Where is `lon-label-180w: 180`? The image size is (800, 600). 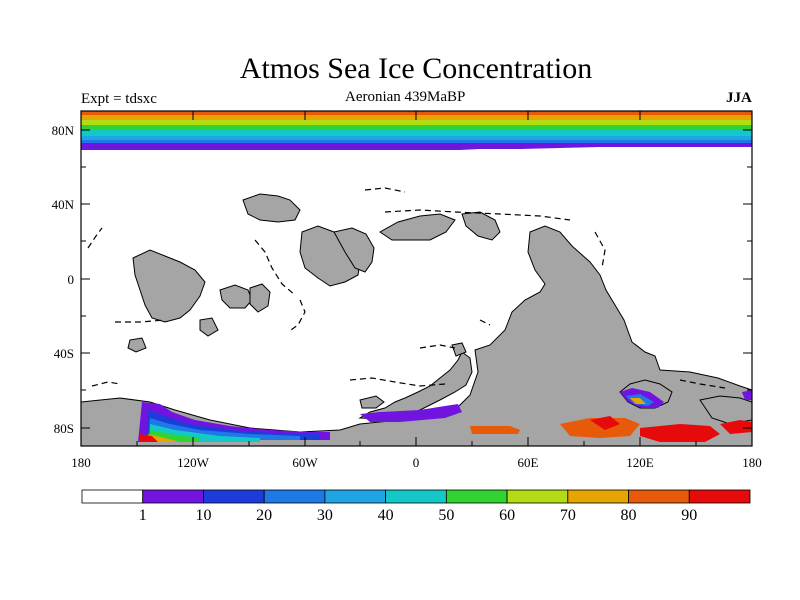 lon-label-180w: 180 is located at coordinates (81, 462).